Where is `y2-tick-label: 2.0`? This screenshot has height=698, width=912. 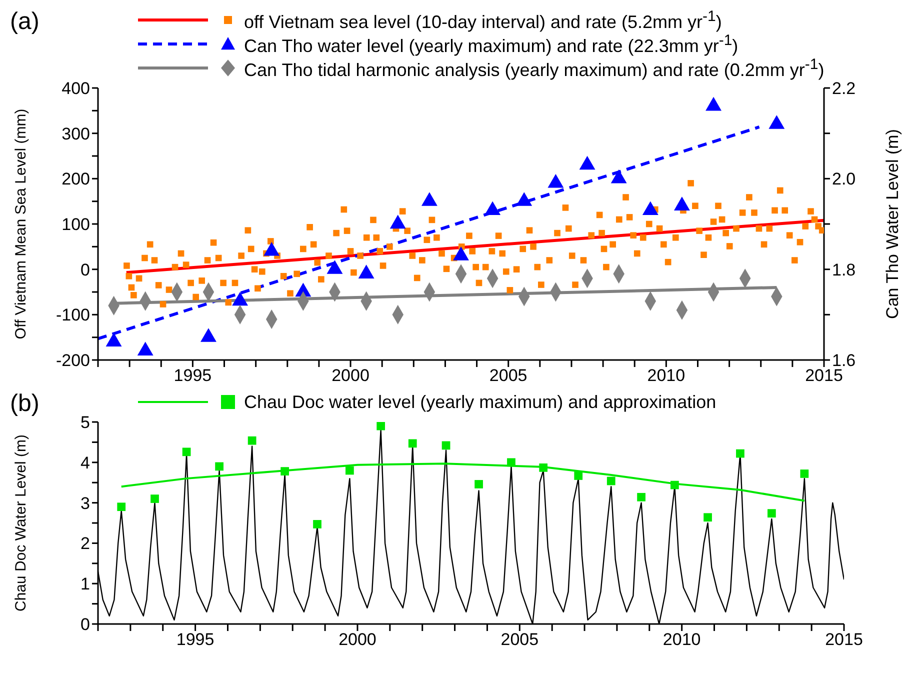 y2-tick-label: 2.0 is located at coordinates (844, 179).